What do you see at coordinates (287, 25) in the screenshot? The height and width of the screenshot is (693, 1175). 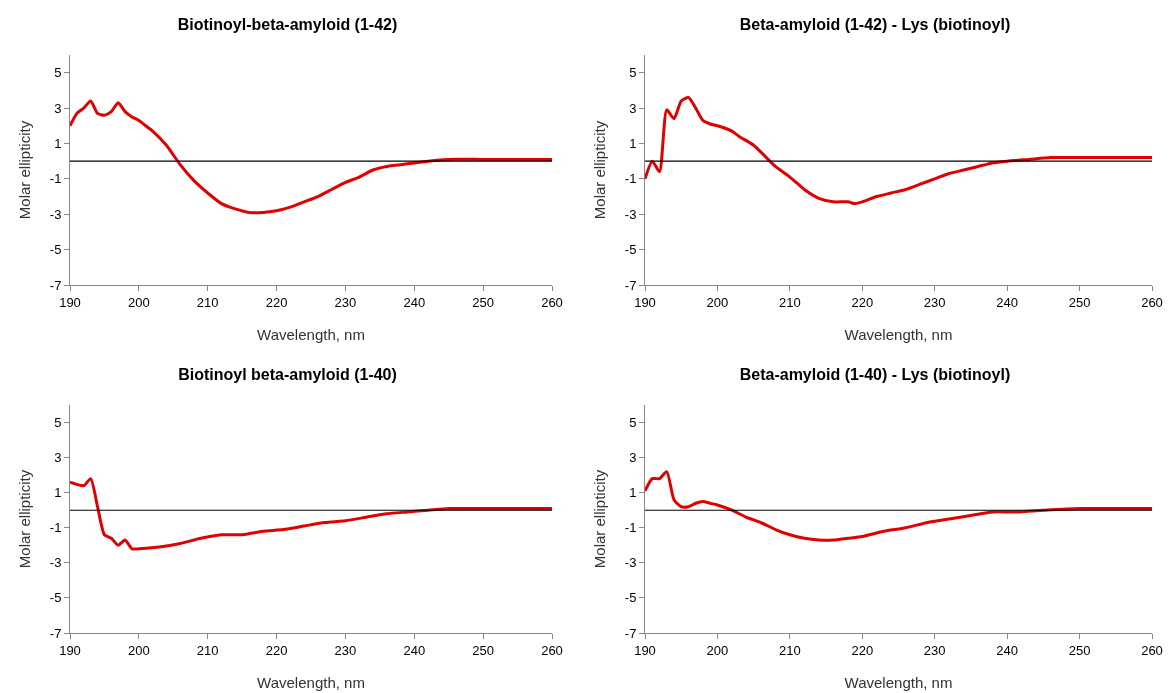 I see `chart-title: Biotinoyl-beta-amyloid (1-42)` at bounding box center [287, 25].